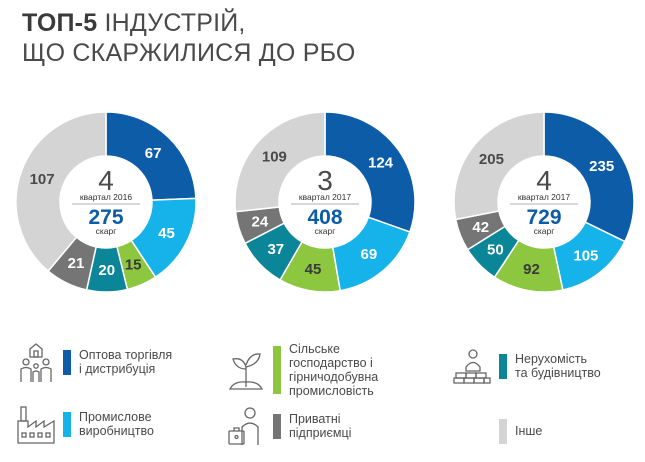  I want to click on legend-item-realestate: Нерухомість та будівництво, so click(526, 366).